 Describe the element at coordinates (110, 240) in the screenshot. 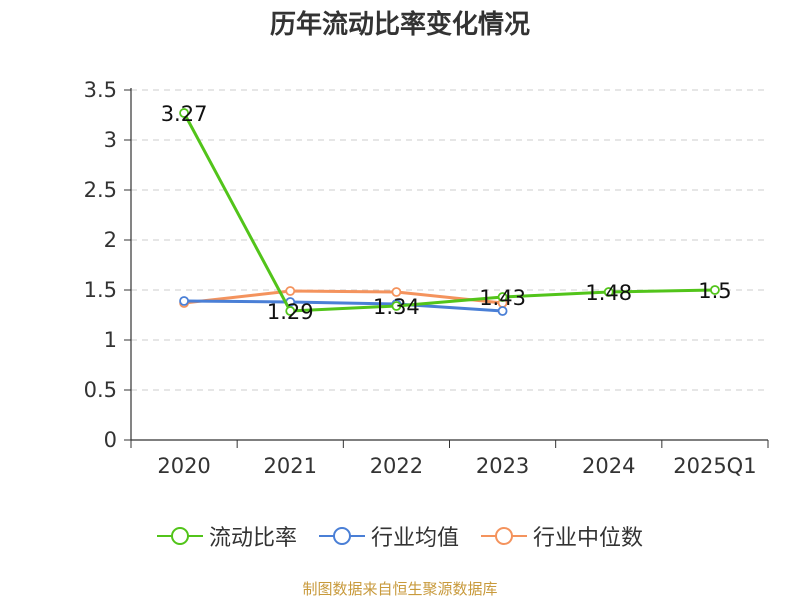

I see `y-tick-label: 2` at that location.